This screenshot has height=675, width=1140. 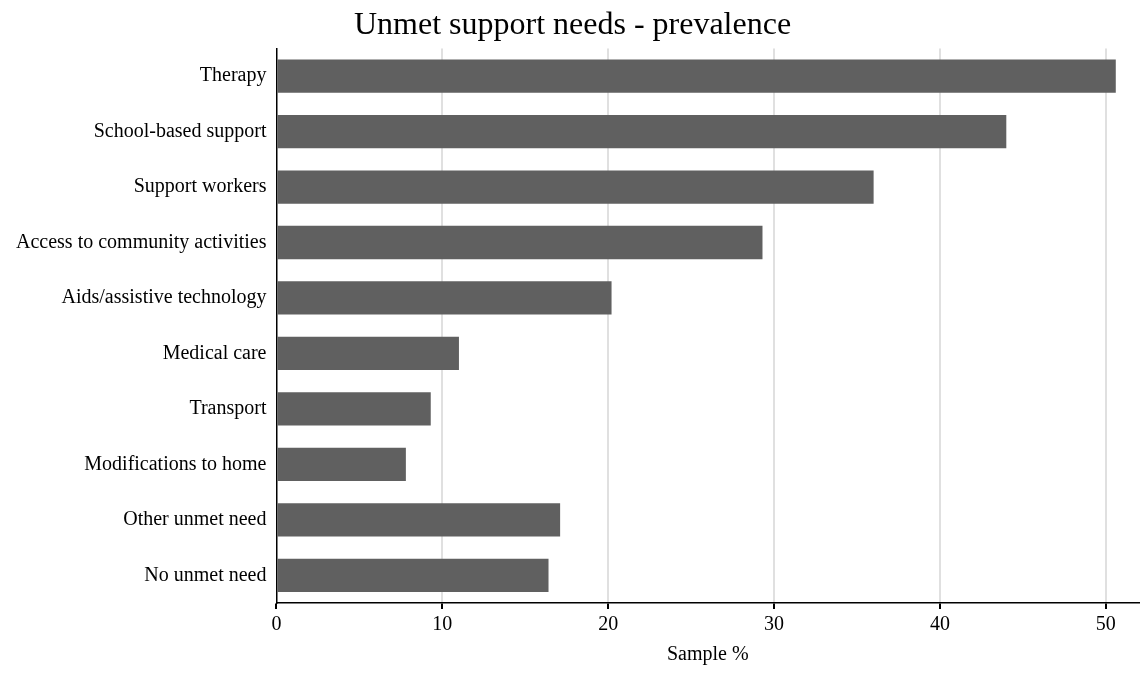 I want to click on x-tick-label: 40, so click(x=939, y=623).